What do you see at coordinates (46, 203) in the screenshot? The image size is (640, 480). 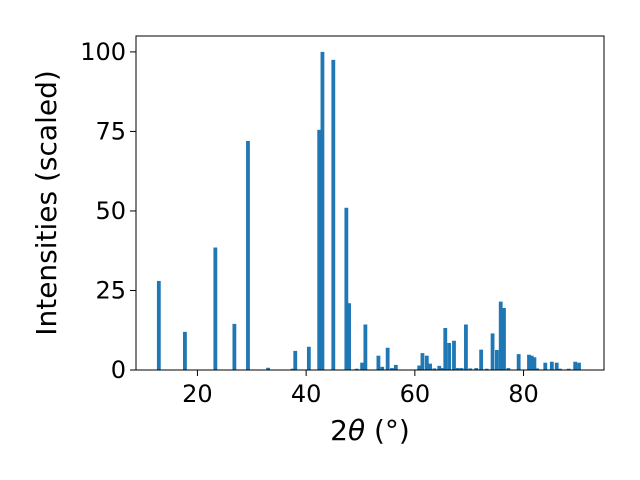 I see `y-axis-label: Intensities (scaled)` at bounding box center [46, 203].